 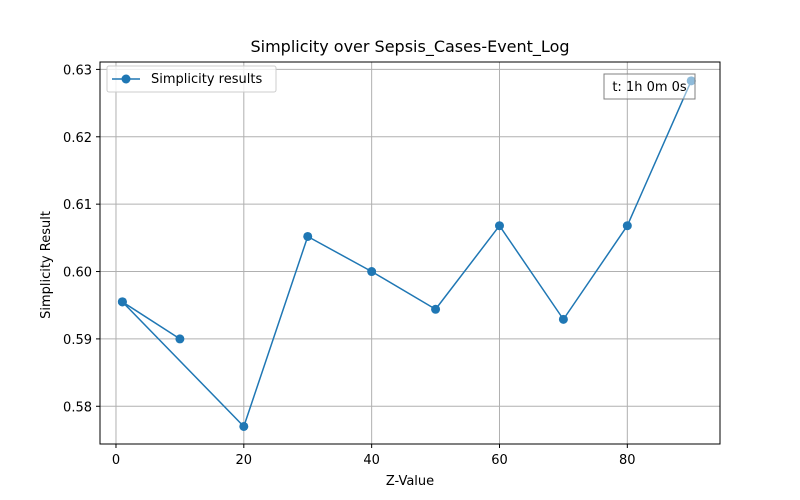 I want to click on y-tick-label: 0.61, so click(x=77, y=205).